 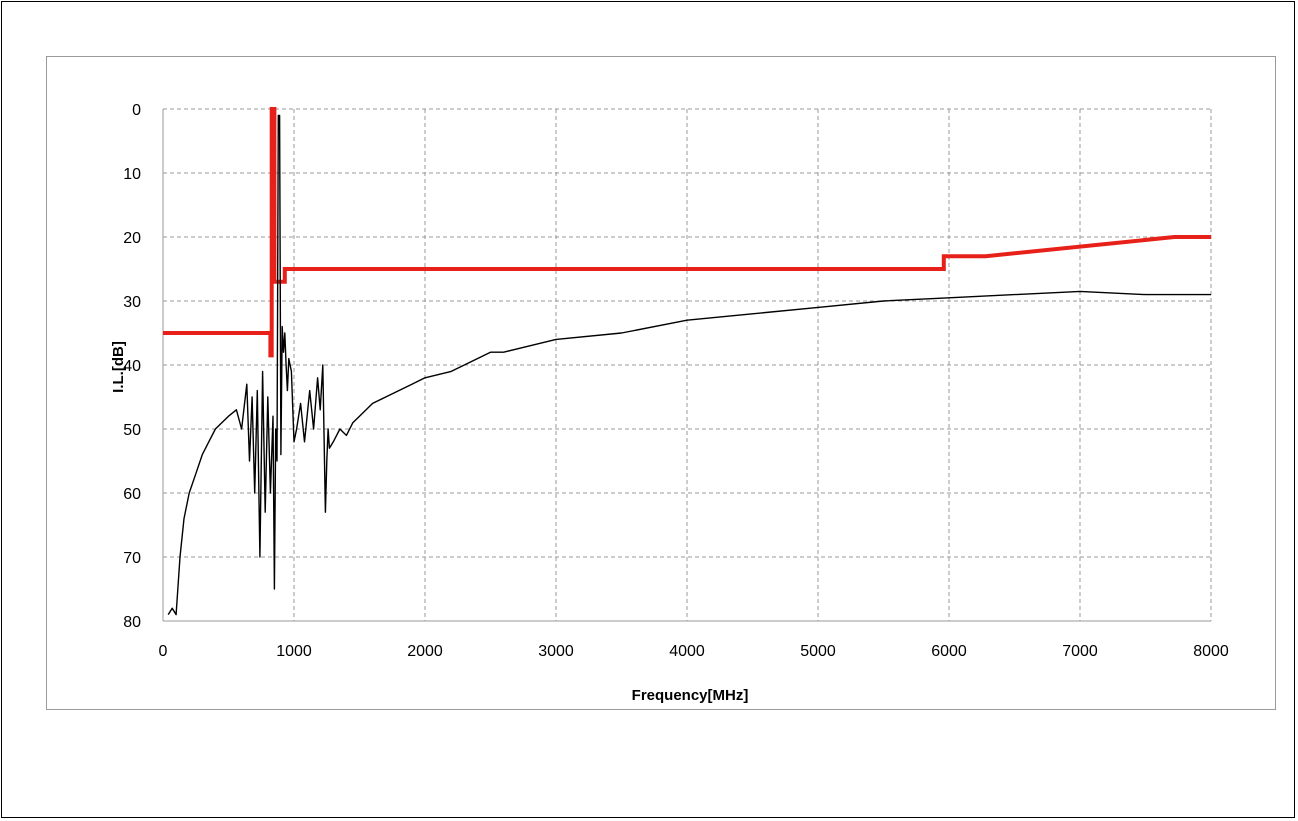 I want to click on x-tick-label: 0, so click(x=163, y=651).